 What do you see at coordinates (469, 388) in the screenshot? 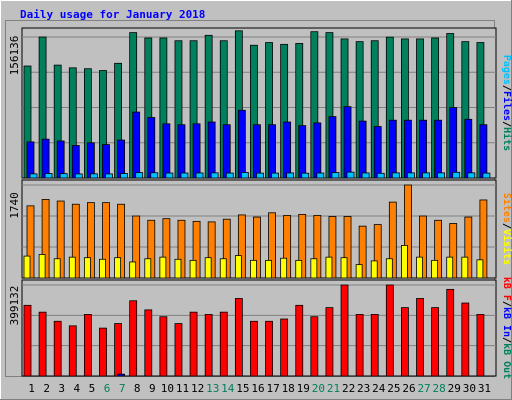
I see `x-tick-label: 30` at bounding box center [469, 388].